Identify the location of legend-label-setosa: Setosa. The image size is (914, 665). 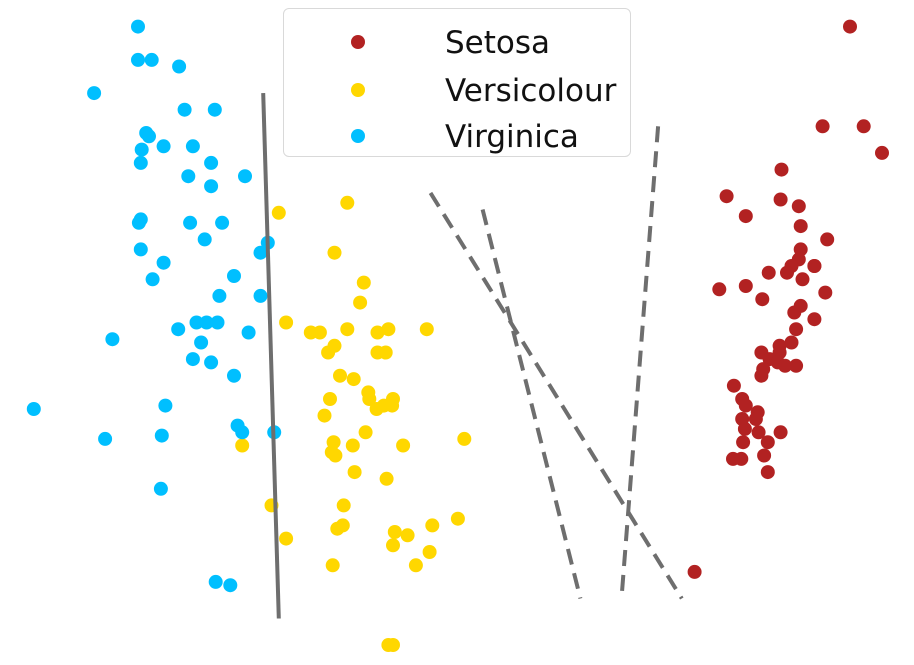
(498, 43).